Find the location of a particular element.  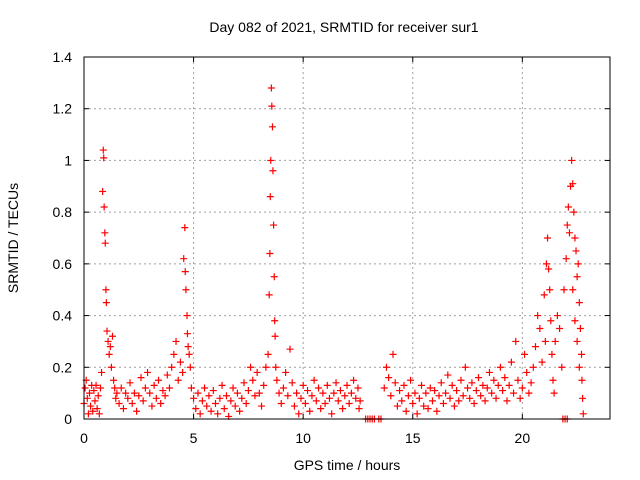

y-tick-label: 0.8 is located at coordinates (63, 212).